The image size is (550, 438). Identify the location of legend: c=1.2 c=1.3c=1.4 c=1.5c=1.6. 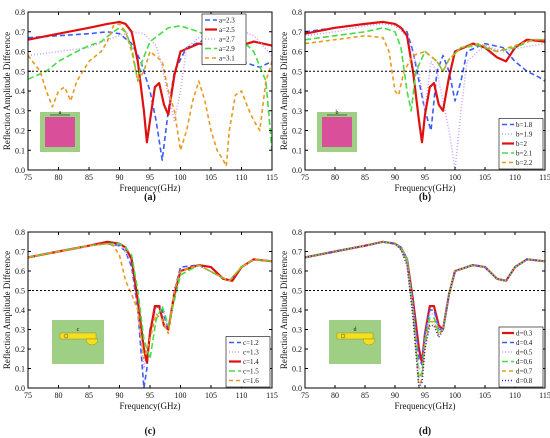
(248, 362).